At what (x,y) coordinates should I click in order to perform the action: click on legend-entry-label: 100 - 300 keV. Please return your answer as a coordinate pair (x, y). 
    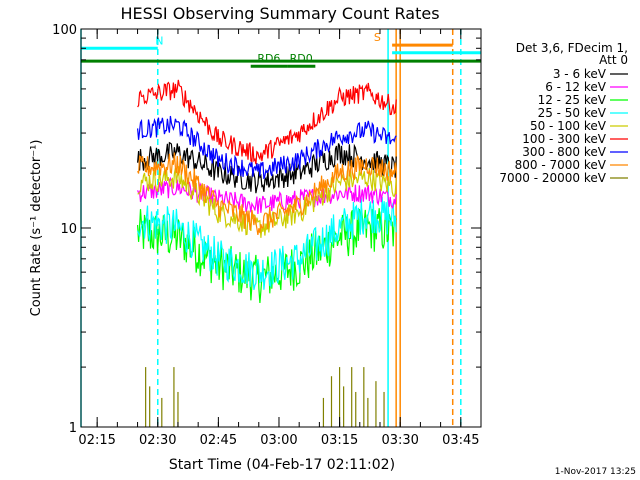
    Looking at the image, I should click on (564, 139).